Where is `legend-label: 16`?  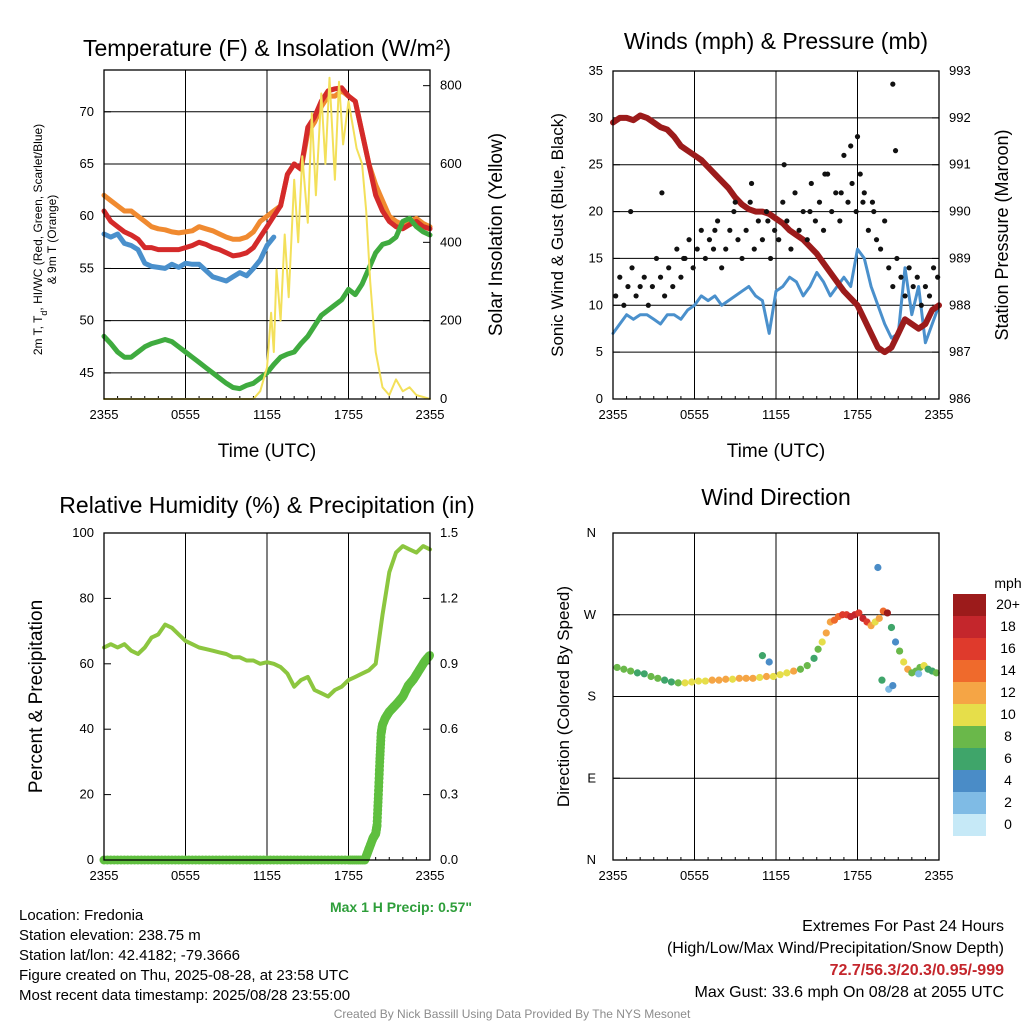
legend-label: 16 is located at coordinates (1008, 648).